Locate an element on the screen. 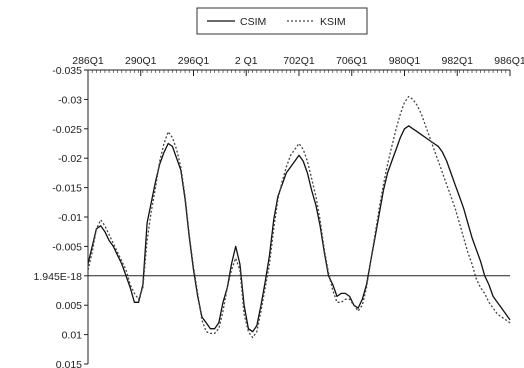 Image resolution: width=524 pixels, height=368 pixels. x-tick-label: 2 Q1 is located at coordinates (246, 61).